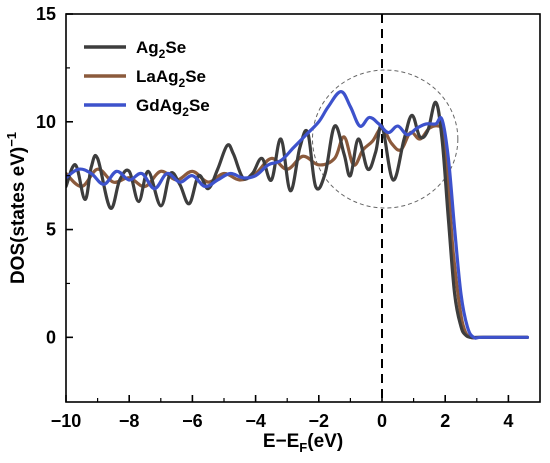  What do you see at coordinates (66, 421) in the screenshot?
I see `x-tick-label: −10` at bounding box center [66, 421].